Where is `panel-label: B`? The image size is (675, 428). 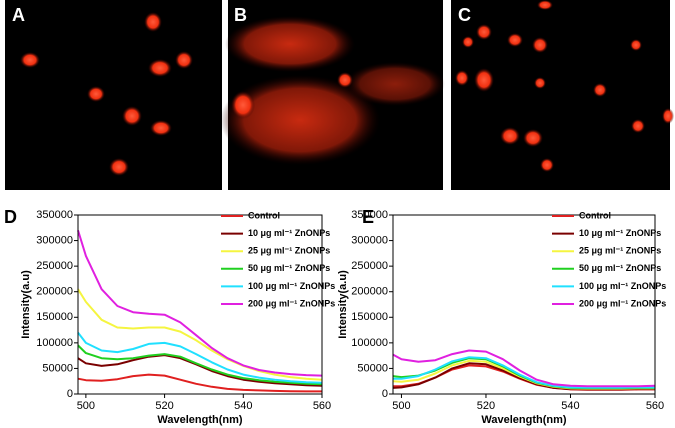 panel-label: B is located at coordinates (240, 15).